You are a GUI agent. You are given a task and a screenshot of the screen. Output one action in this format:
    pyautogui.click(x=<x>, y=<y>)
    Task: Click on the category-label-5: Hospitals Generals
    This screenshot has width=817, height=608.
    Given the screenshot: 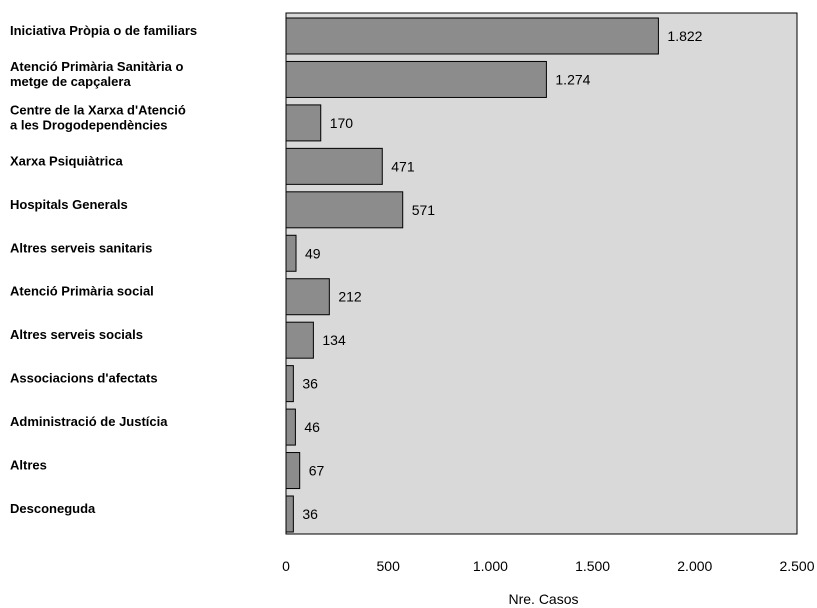 What is the action you would take?
    pyautogui.click(x=69, y=204)
    